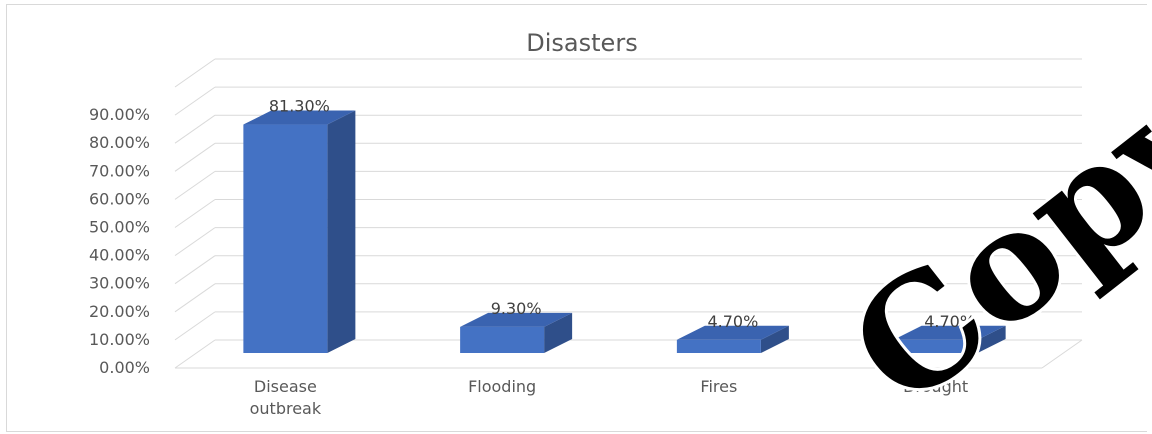  What do you see at coordinates (286, 397) in the screenshot?
I see `x-tick-label: Disease outbreak` at bounding box center [286, 397].